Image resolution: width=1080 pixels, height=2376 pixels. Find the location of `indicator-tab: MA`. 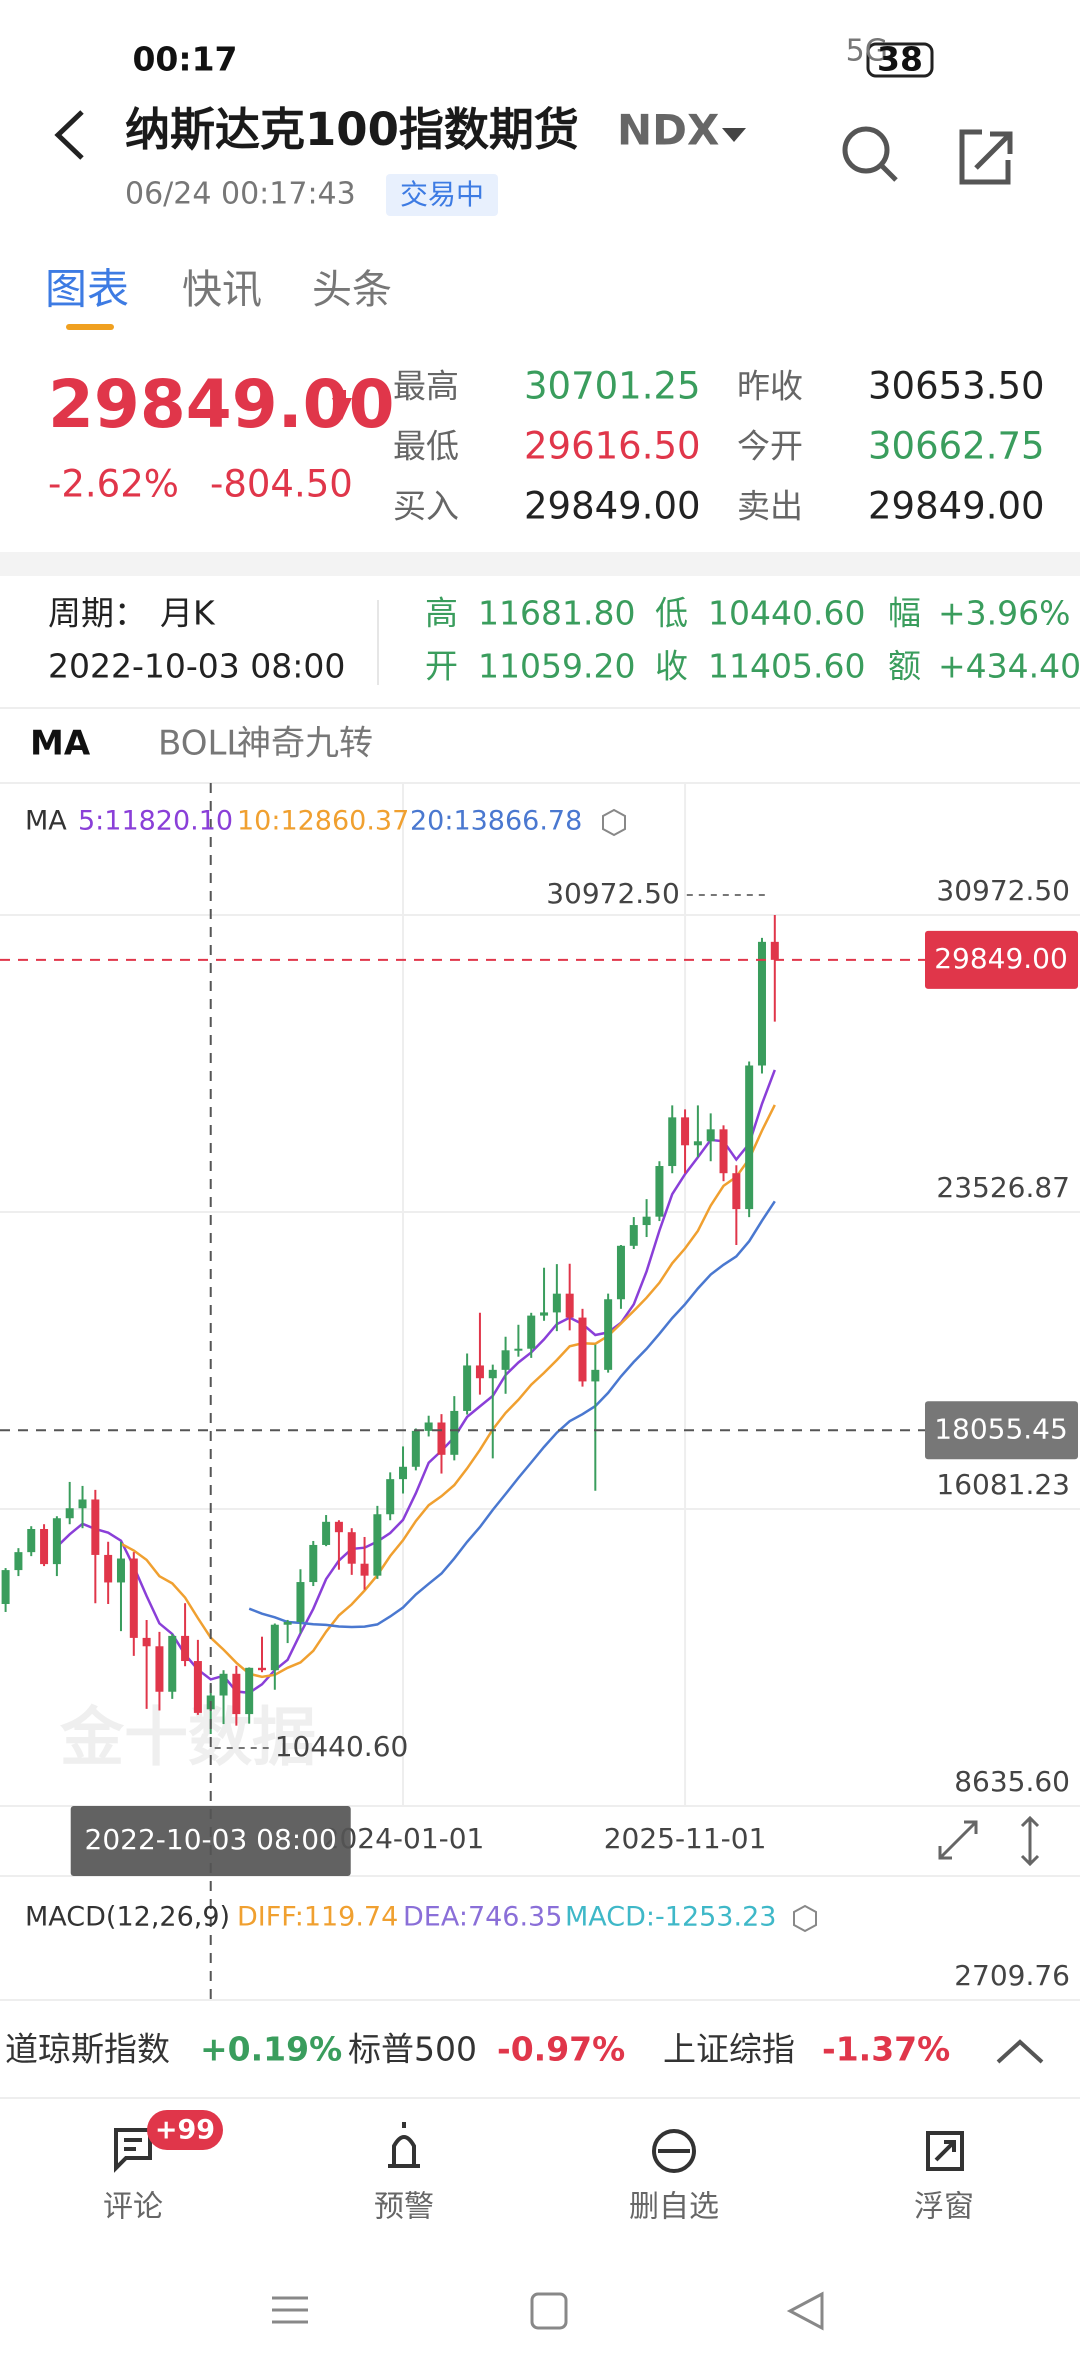

indicator-tab: MA is located at coordinates (60, 744).